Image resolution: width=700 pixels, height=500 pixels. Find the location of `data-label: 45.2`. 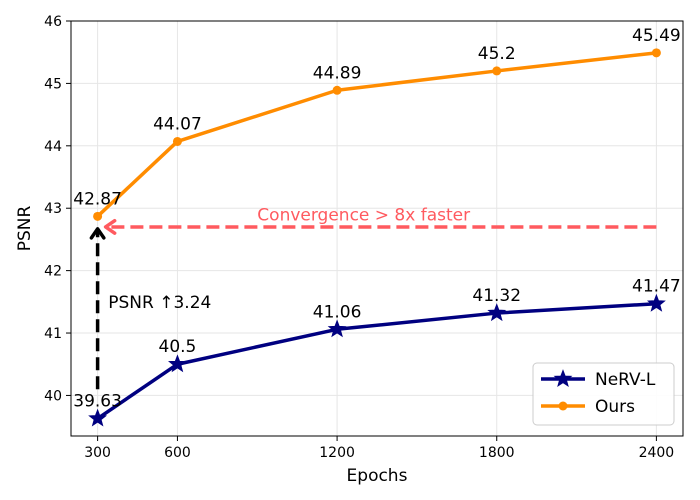

data-label: 45.2 is located at coordinates (497, 54).